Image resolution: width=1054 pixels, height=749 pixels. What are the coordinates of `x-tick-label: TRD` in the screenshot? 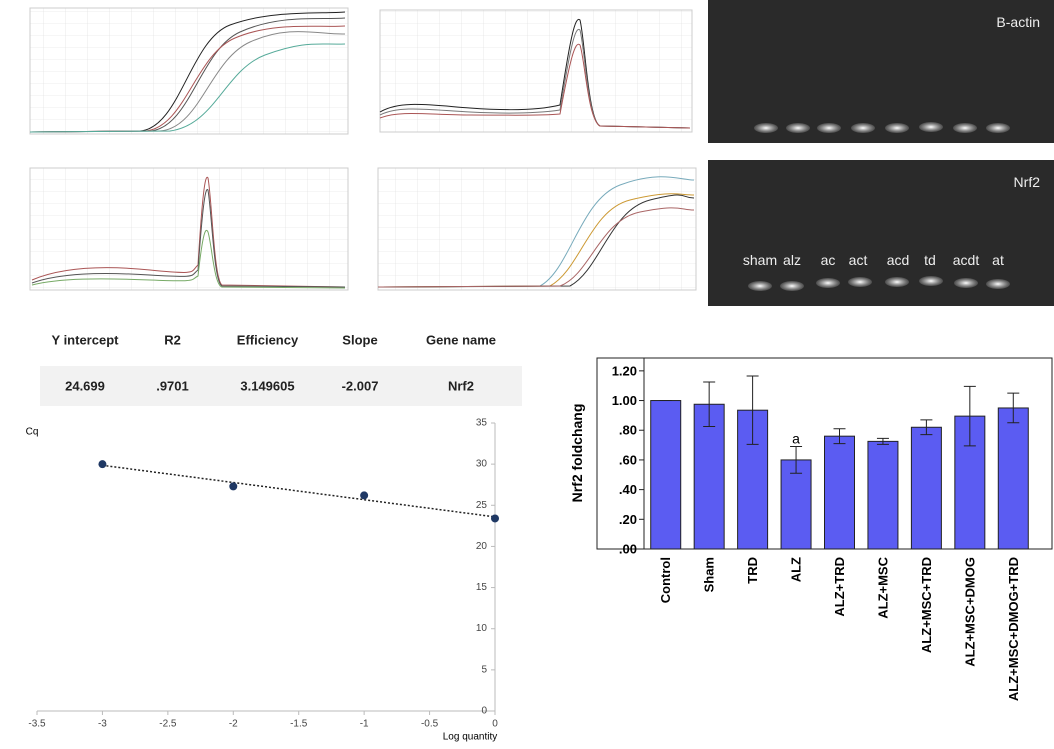 It's located at (752, 570).